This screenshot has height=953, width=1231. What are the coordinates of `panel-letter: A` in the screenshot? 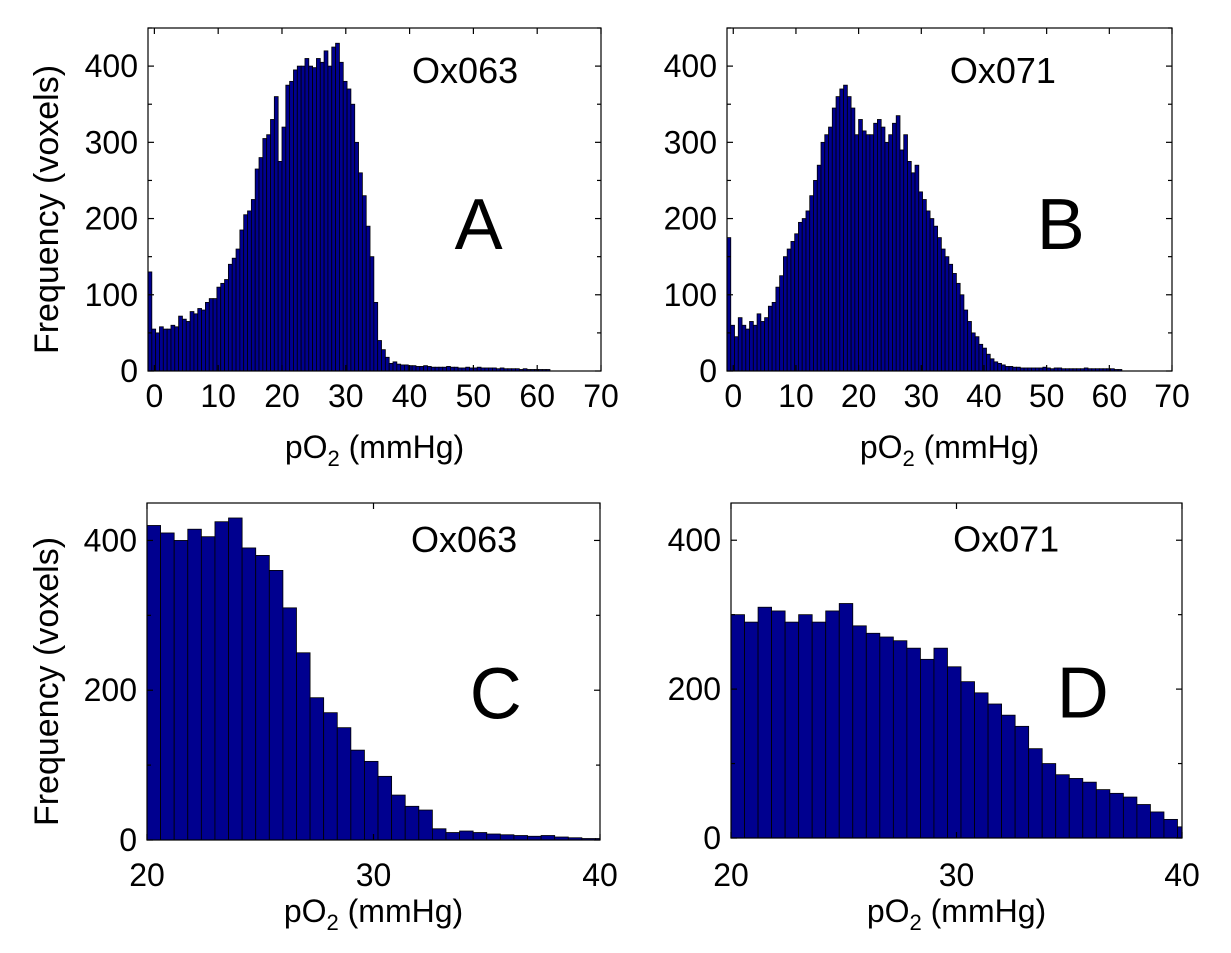 It's located at (479, 225).